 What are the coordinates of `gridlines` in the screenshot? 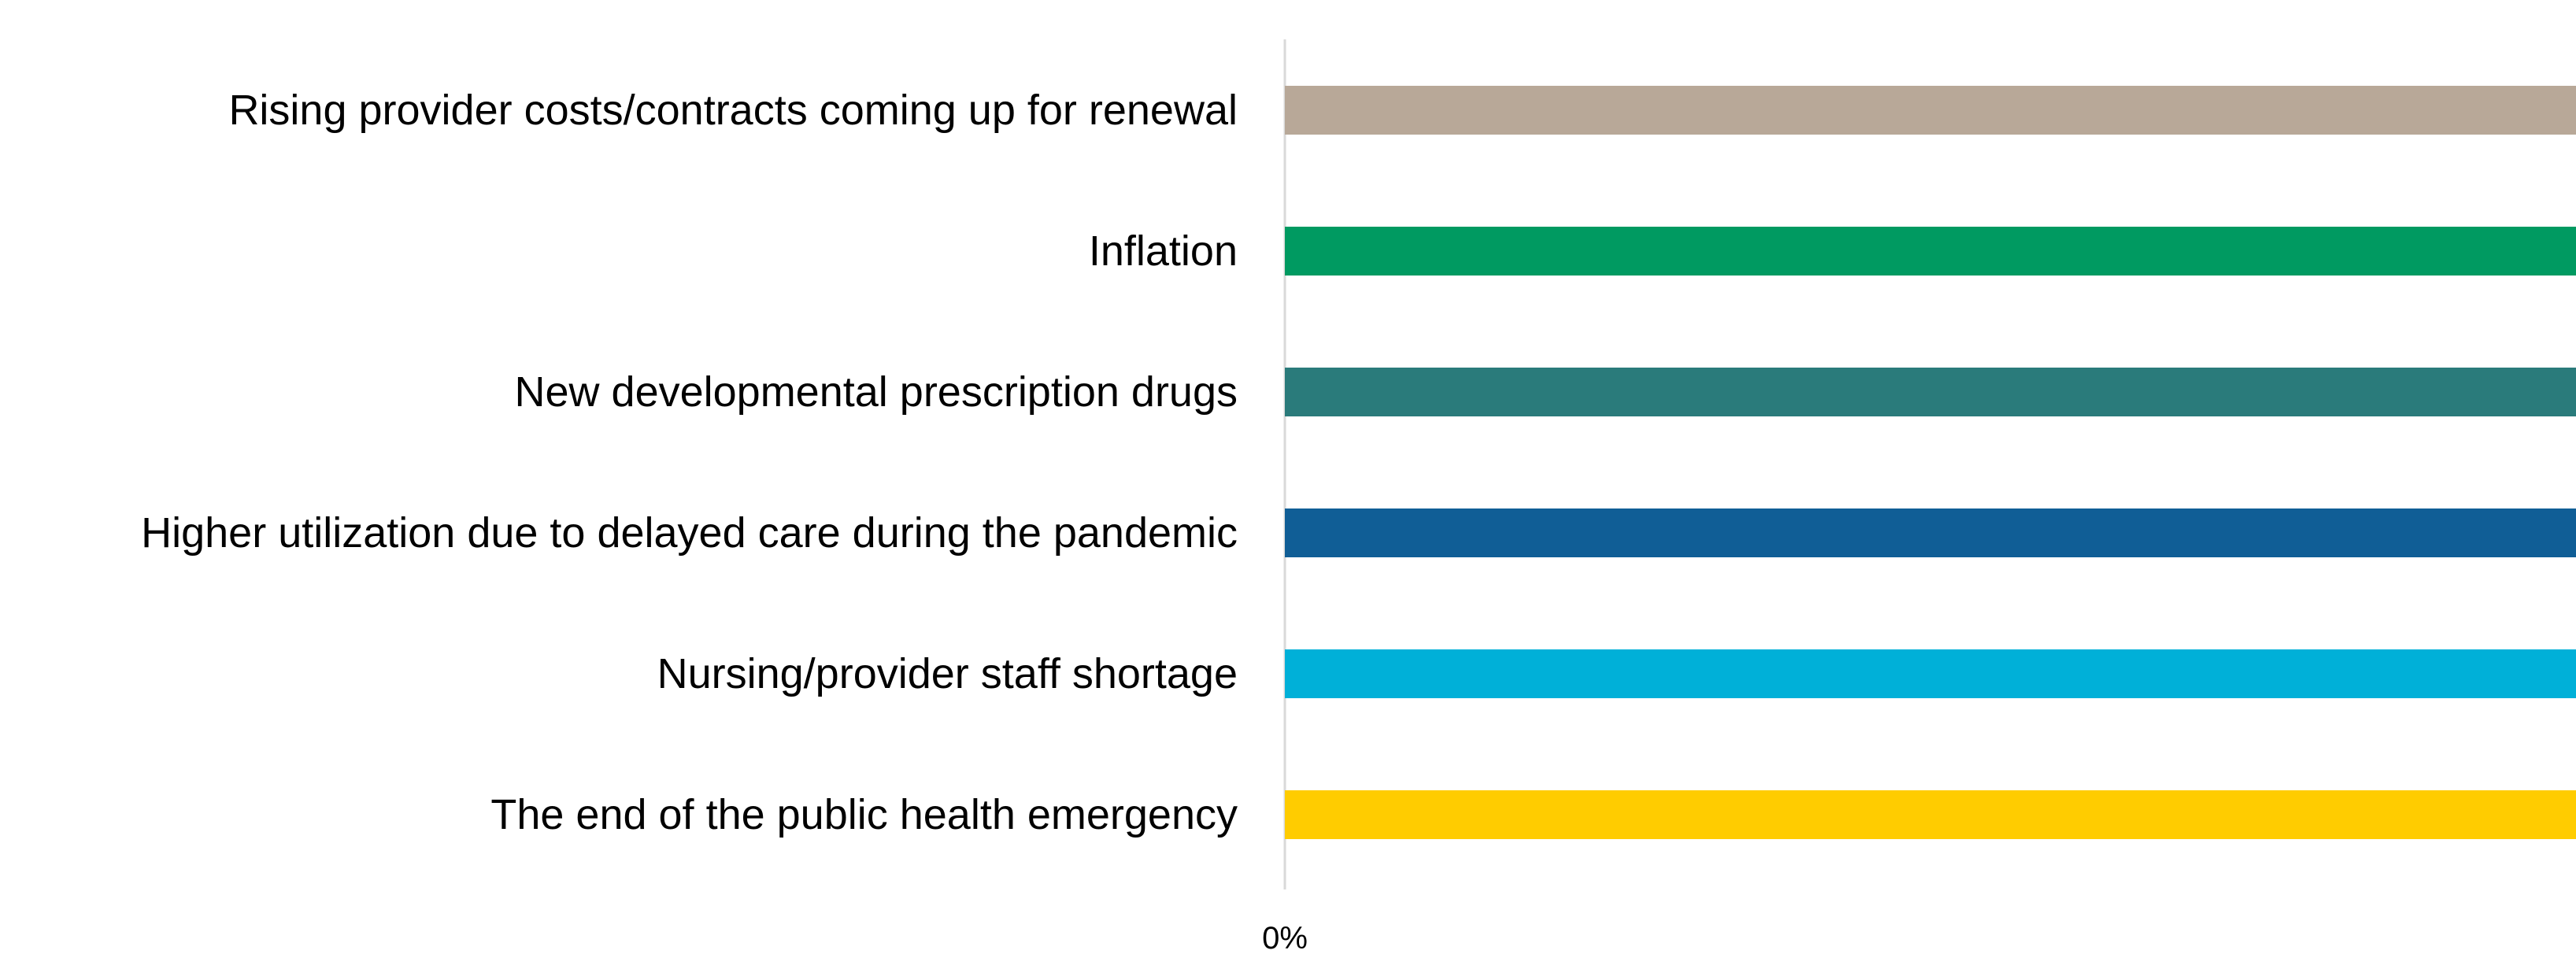 It's located at (1284, 464).